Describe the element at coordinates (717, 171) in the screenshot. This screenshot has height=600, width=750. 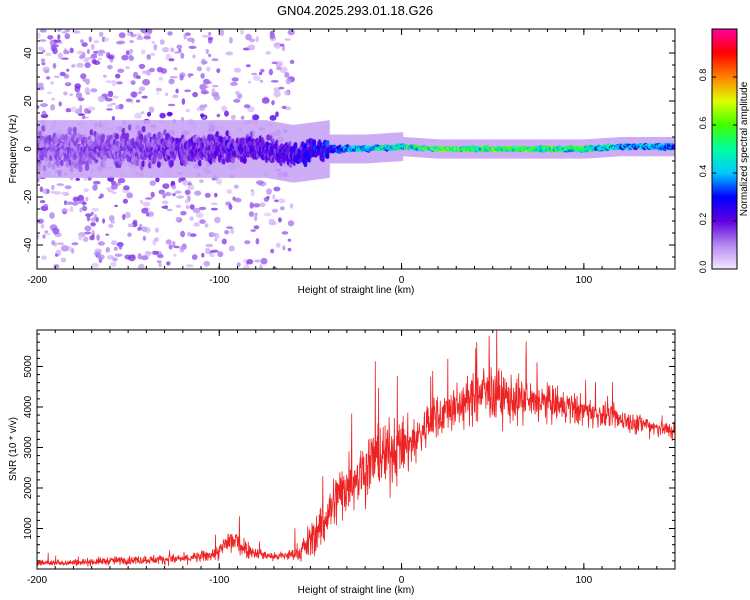
I see `colorbar-ticks: 0.0 0.2 0.4 0.6 0.8` at that location.